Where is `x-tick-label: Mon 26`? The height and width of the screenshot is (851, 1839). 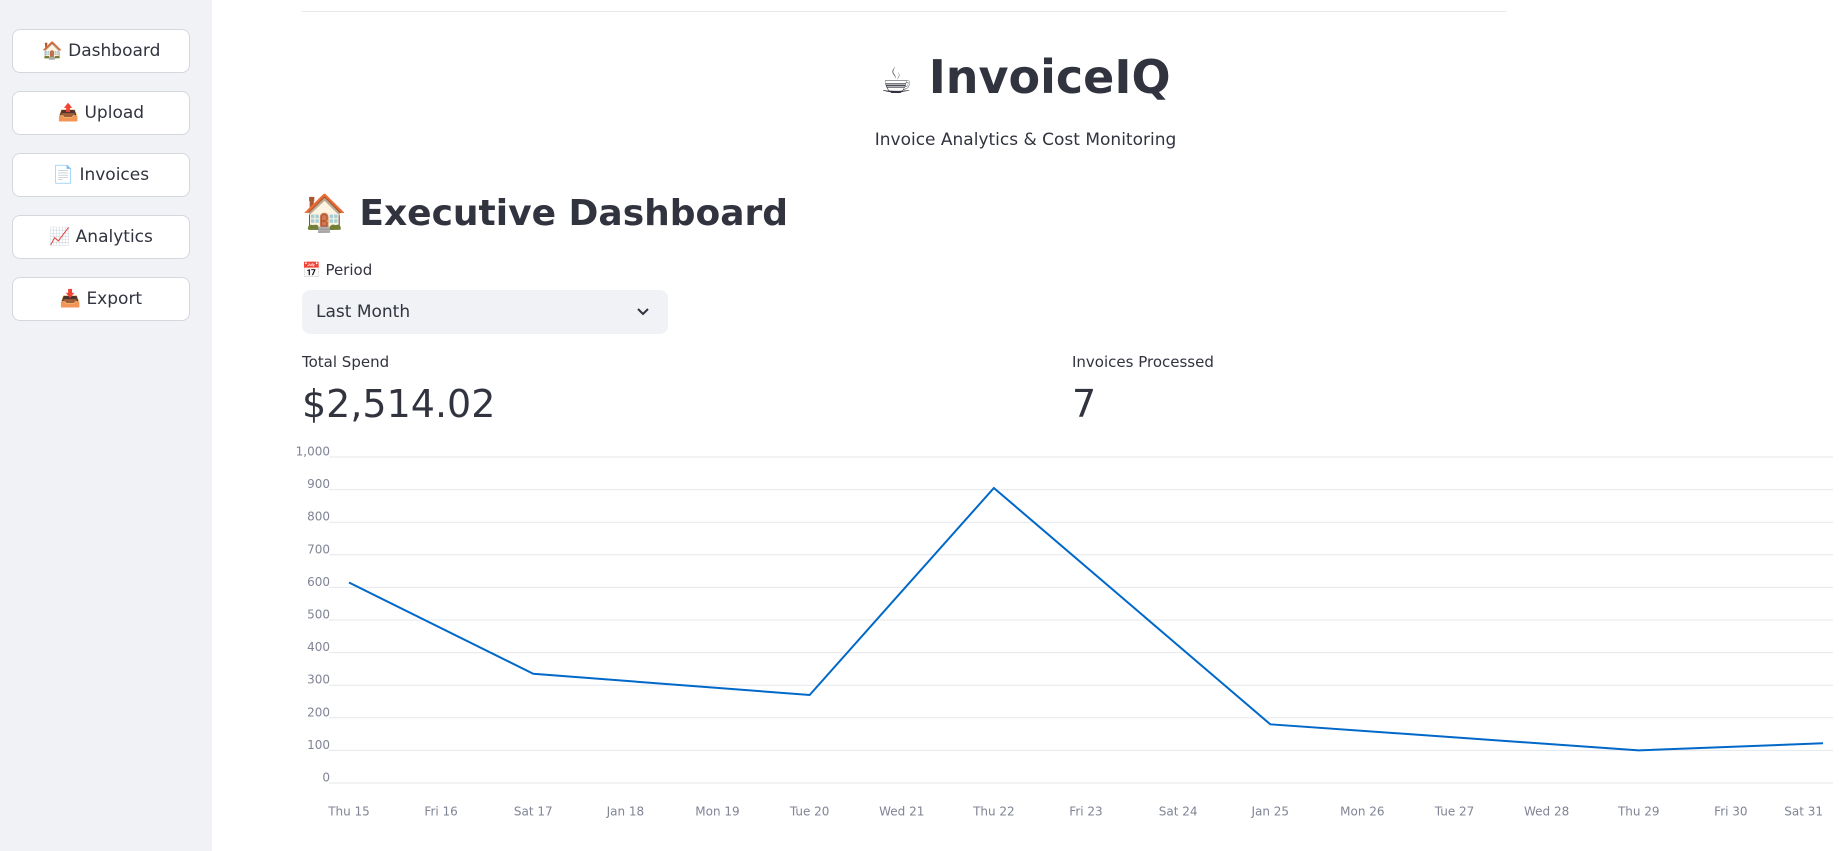 x-tick-label: Mon 26 is located at coordinates (1362, 812).